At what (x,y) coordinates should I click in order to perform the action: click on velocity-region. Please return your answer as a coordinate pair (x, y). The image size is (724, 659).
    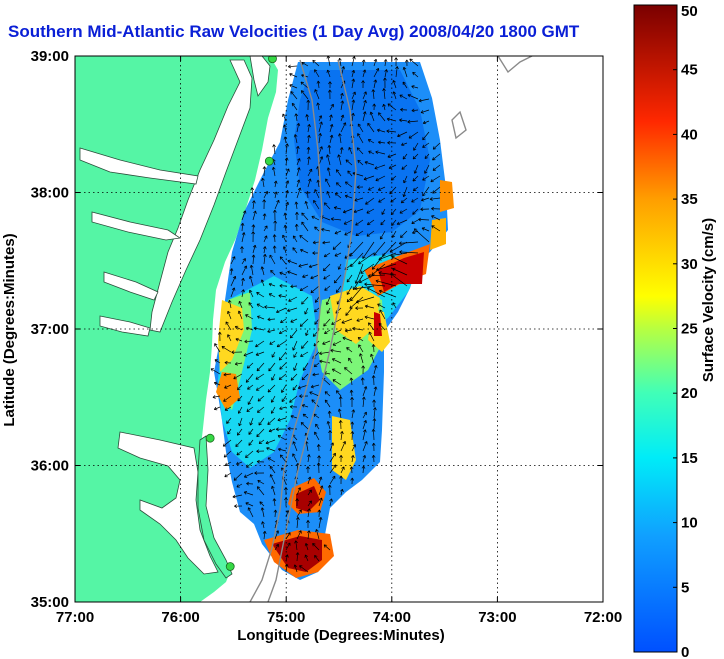
    Looking at the image, I should click on (378, 324).